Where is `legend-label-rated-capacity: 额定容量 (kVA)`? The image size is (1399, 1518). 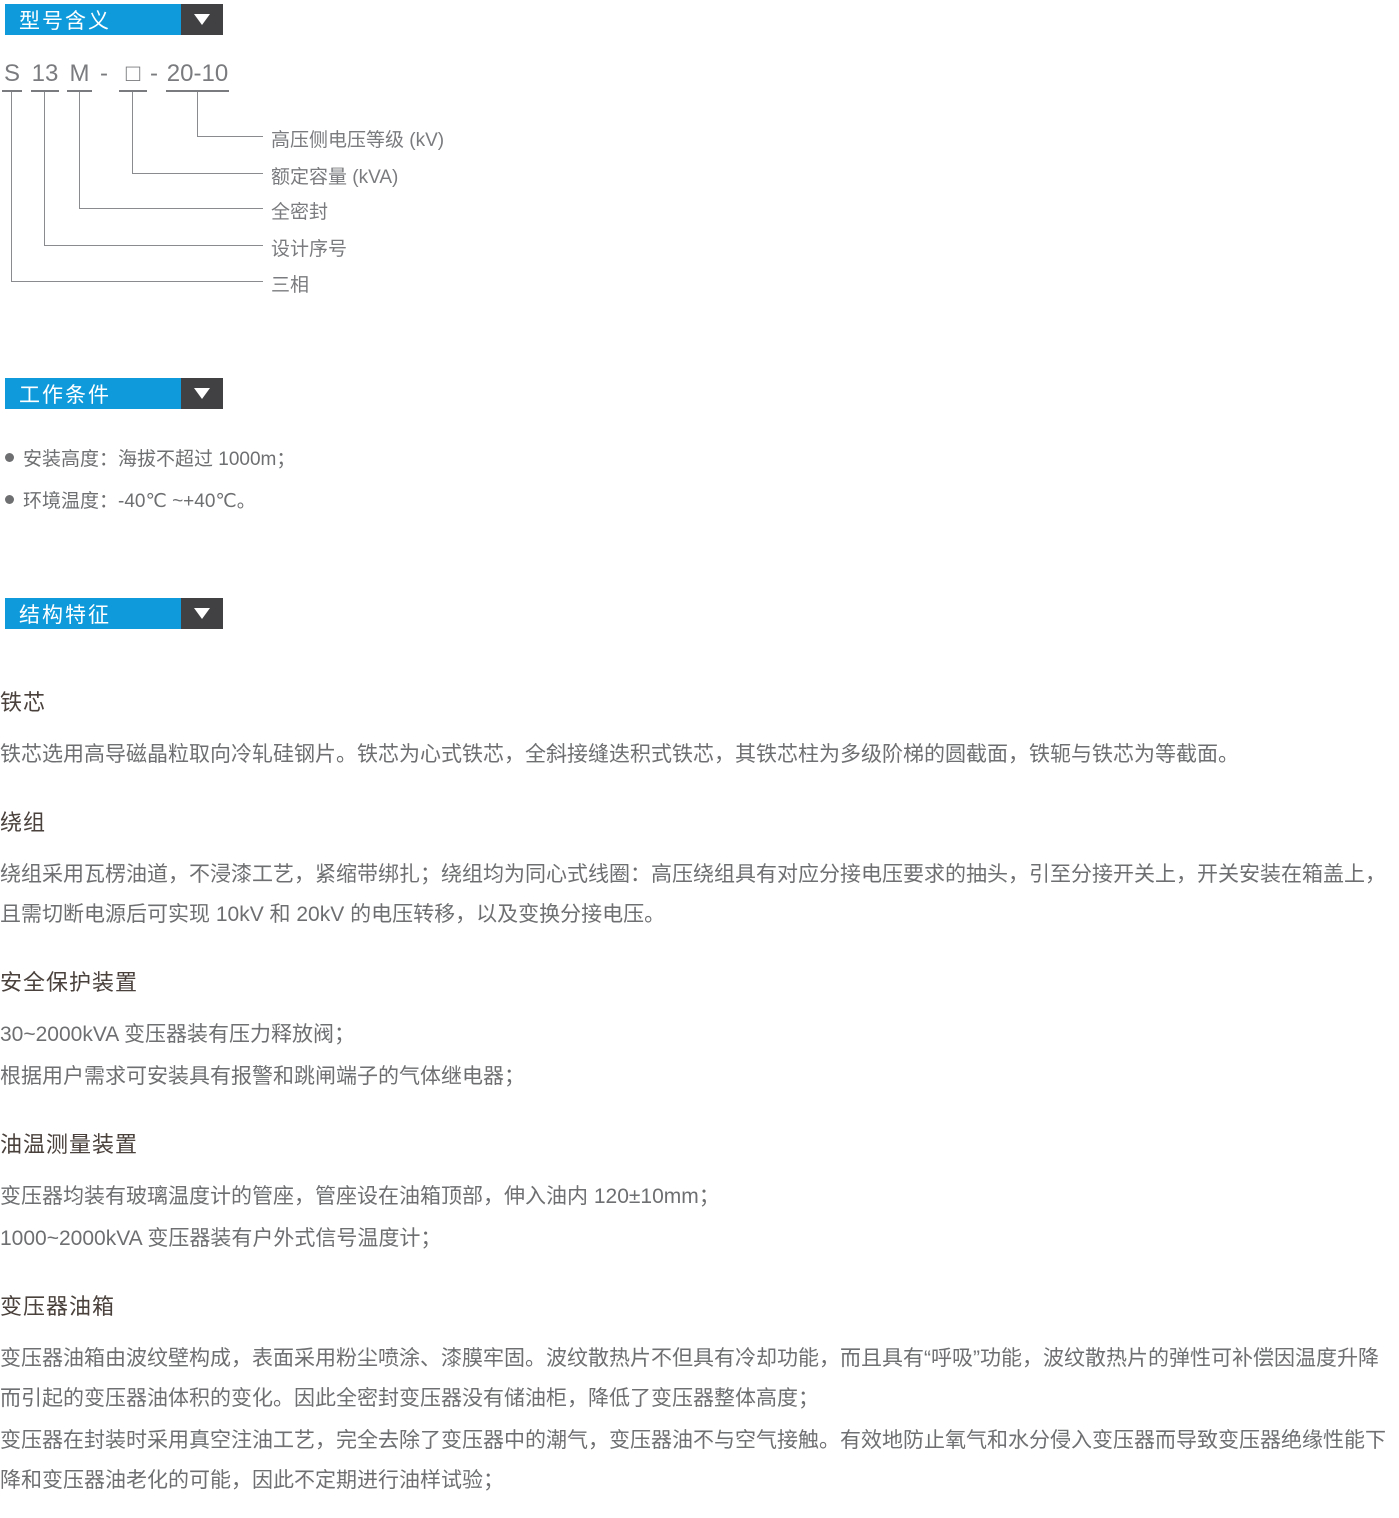 legend-label-rated-capacity: 额定容量 (kVA) is located at coordinates (335, 177).